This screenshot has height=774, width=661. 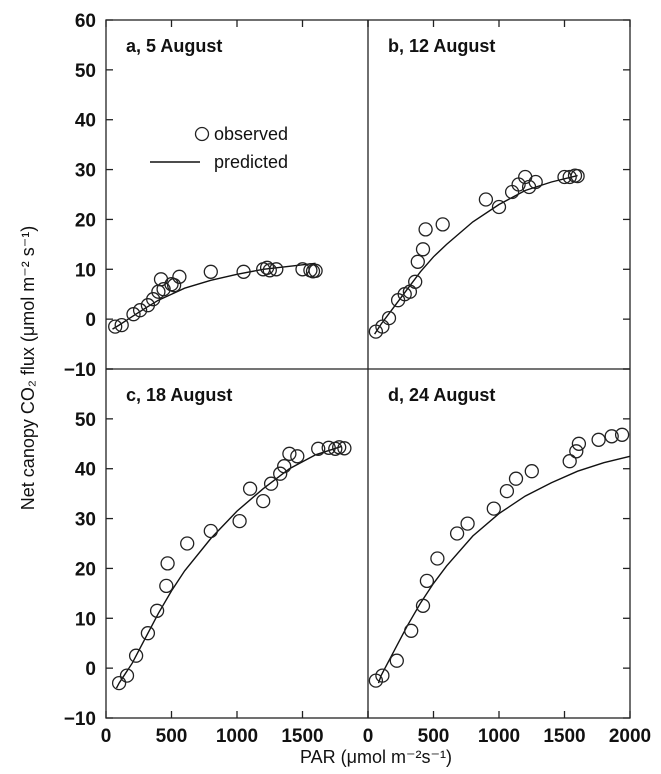 What do you see at coordinates (85, 21) in the screenshot?
I see `y-tick-label-top: 60` at bounding box center [85, 21].